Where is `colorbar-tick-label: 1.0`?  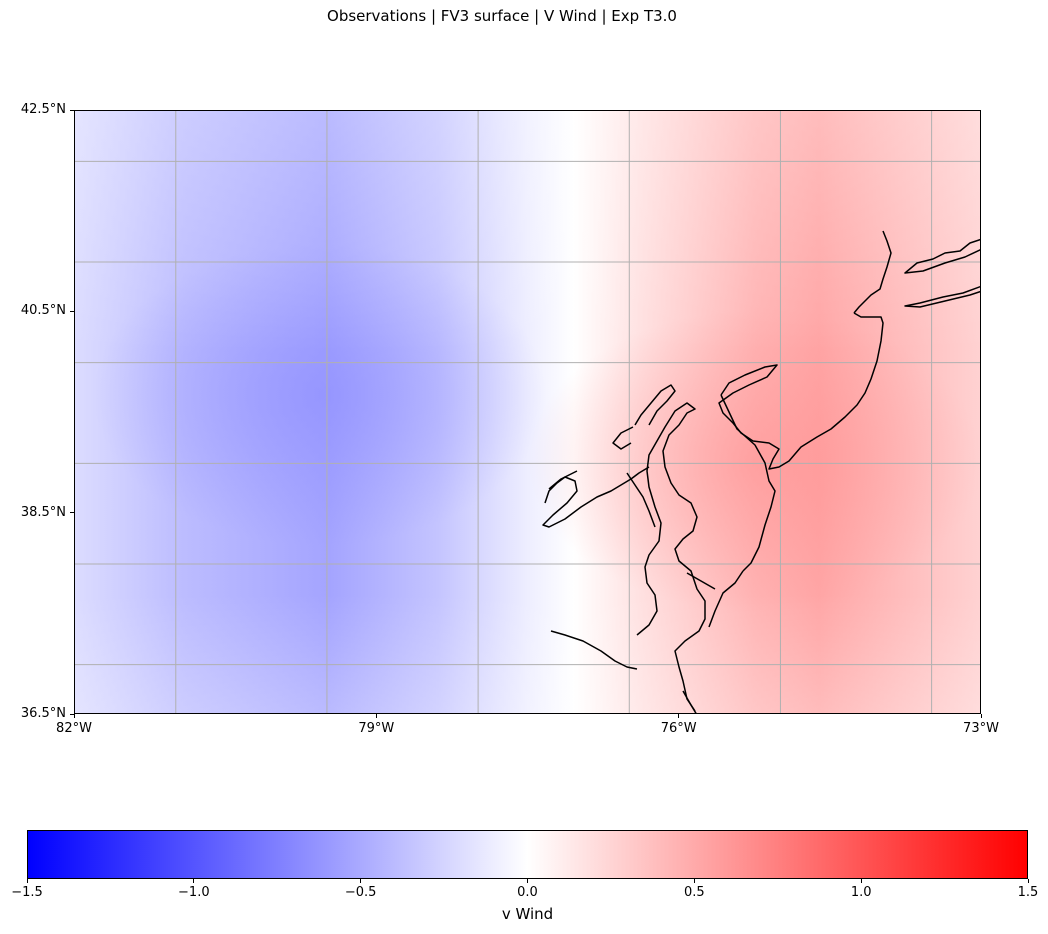 colorbar-tick-label: 1.0 is located at coordinates (861, 892).